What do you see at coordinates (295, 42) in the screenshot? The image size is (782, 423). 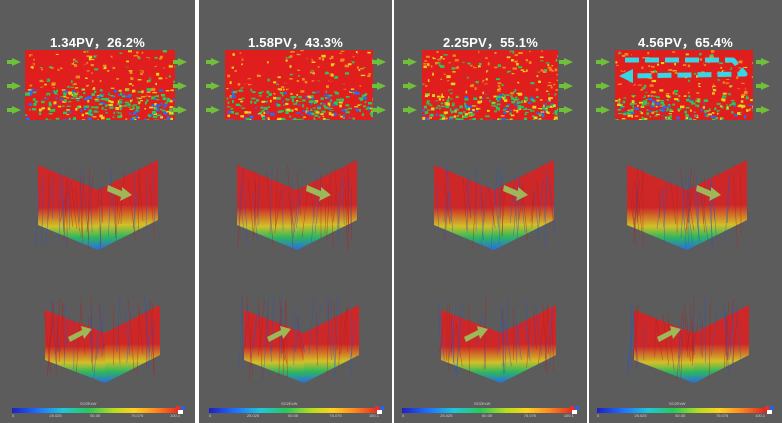 I see `panel-title: 1.58PV，43.3%` at bounding box center [295, 42].